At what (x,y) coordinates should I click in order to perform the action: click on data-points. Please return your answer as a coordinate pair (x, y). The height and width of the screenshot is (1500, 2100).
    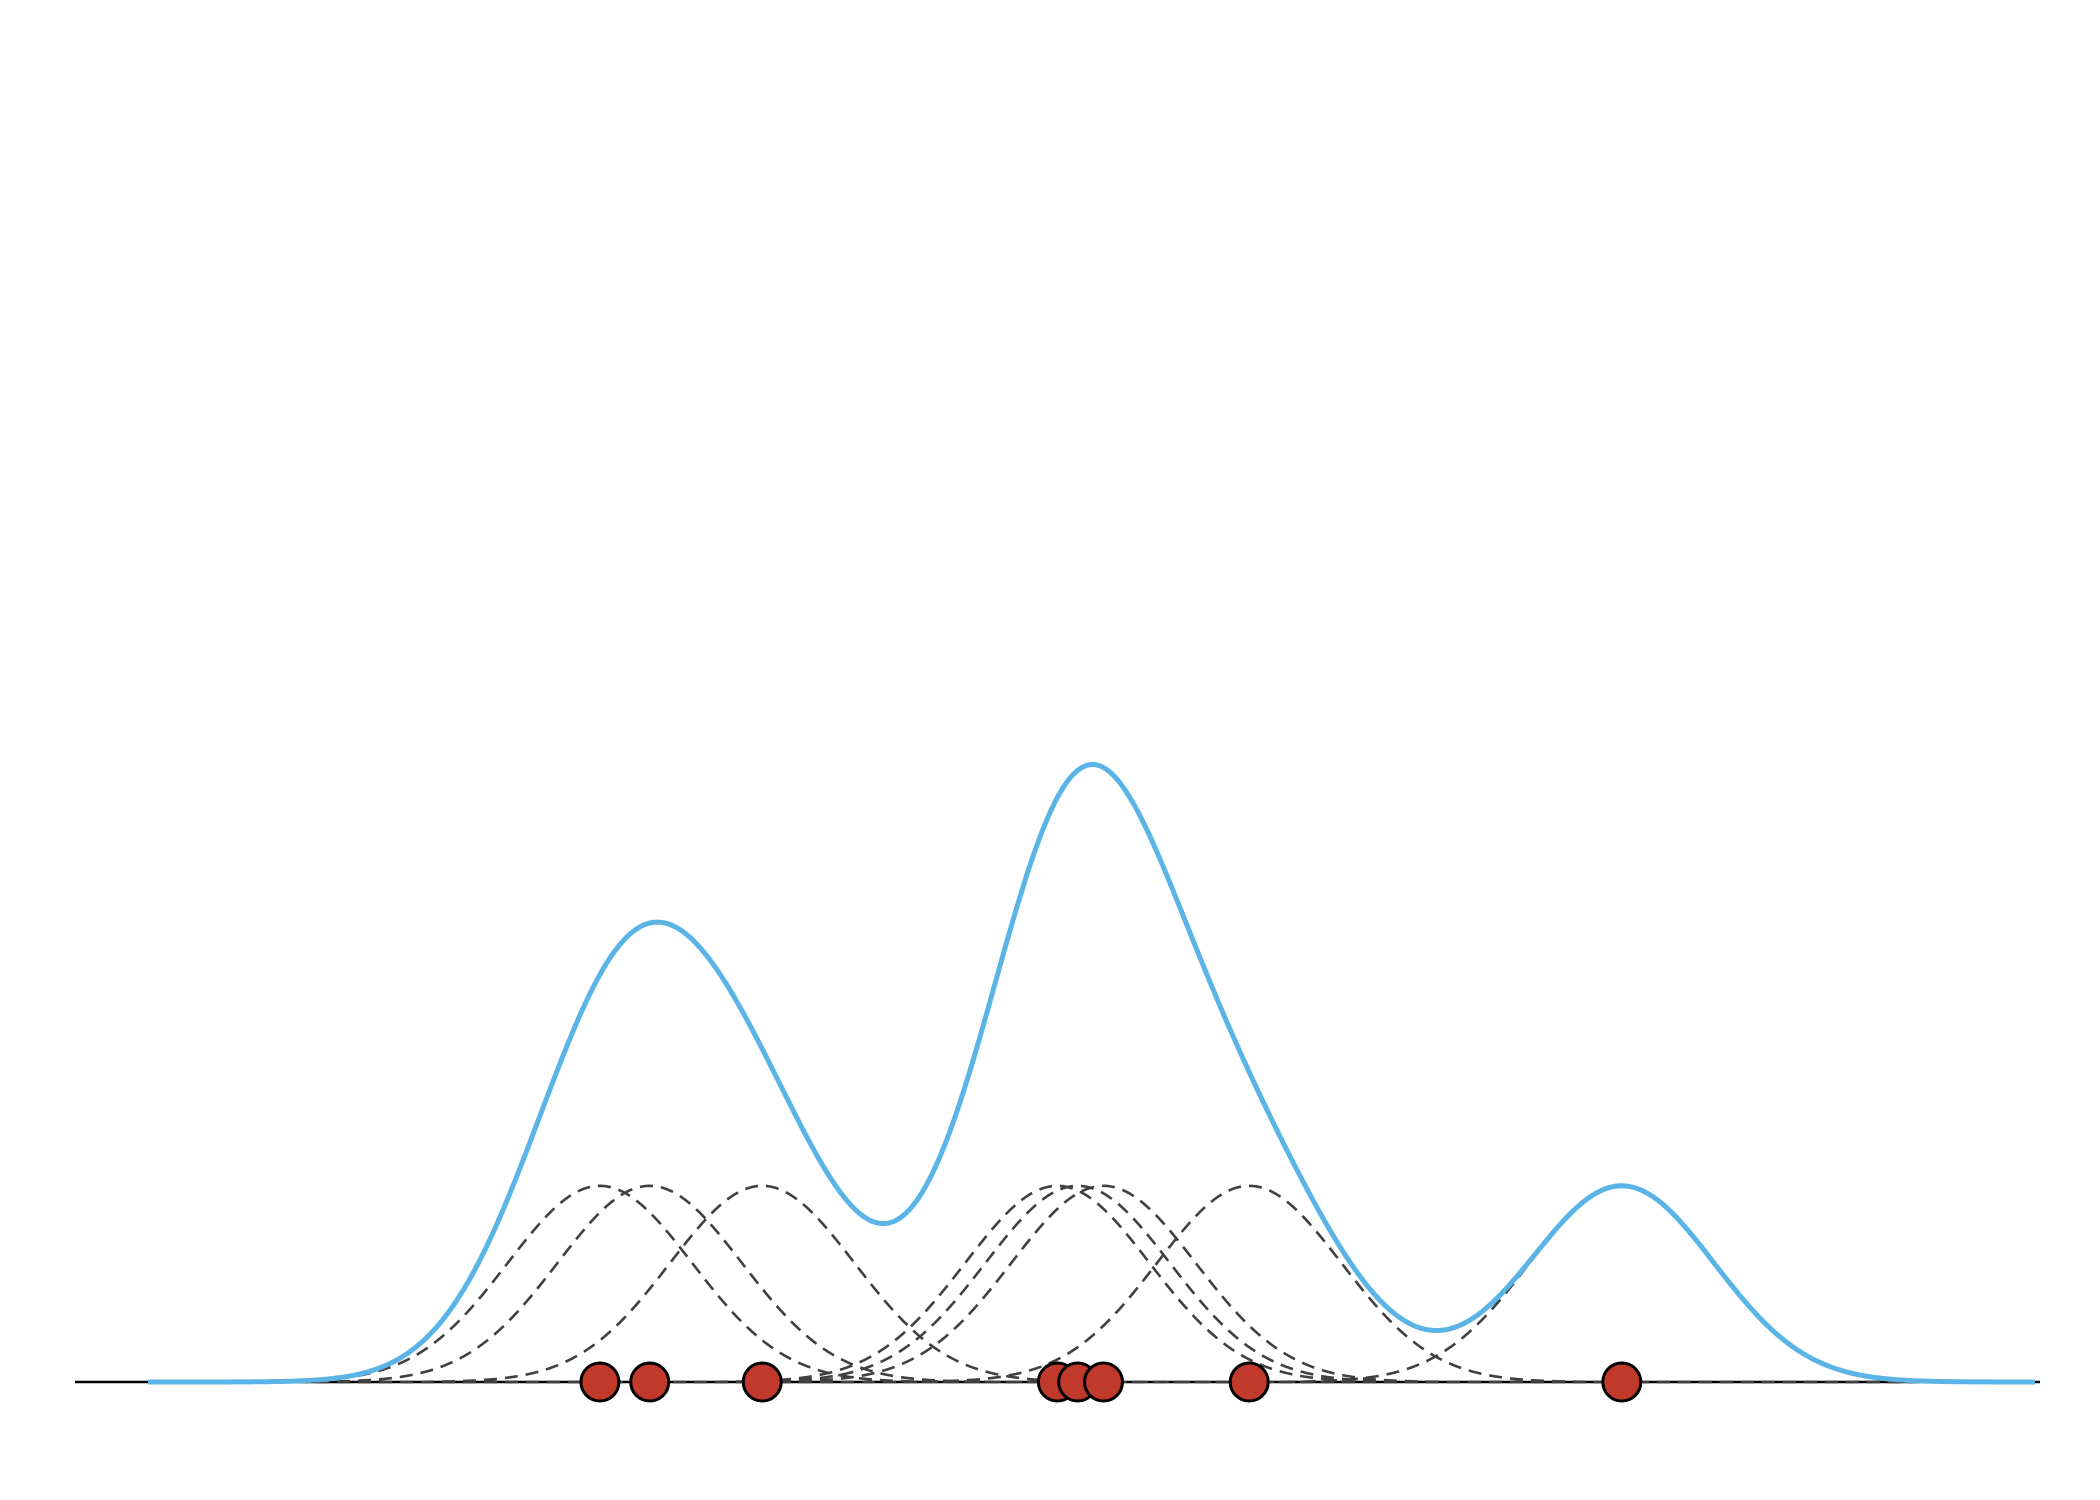
    Looking at the image, I should click on (1111, 1382).